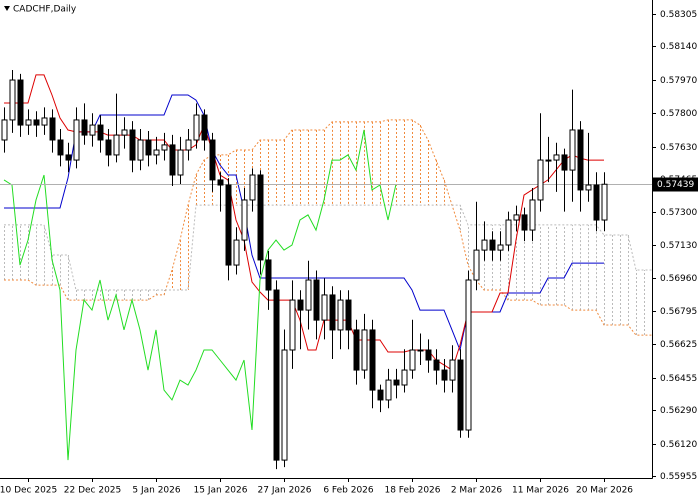 The width and height of the screenshot is (700, 500). I want to click on title-icon, so click(7, 8).